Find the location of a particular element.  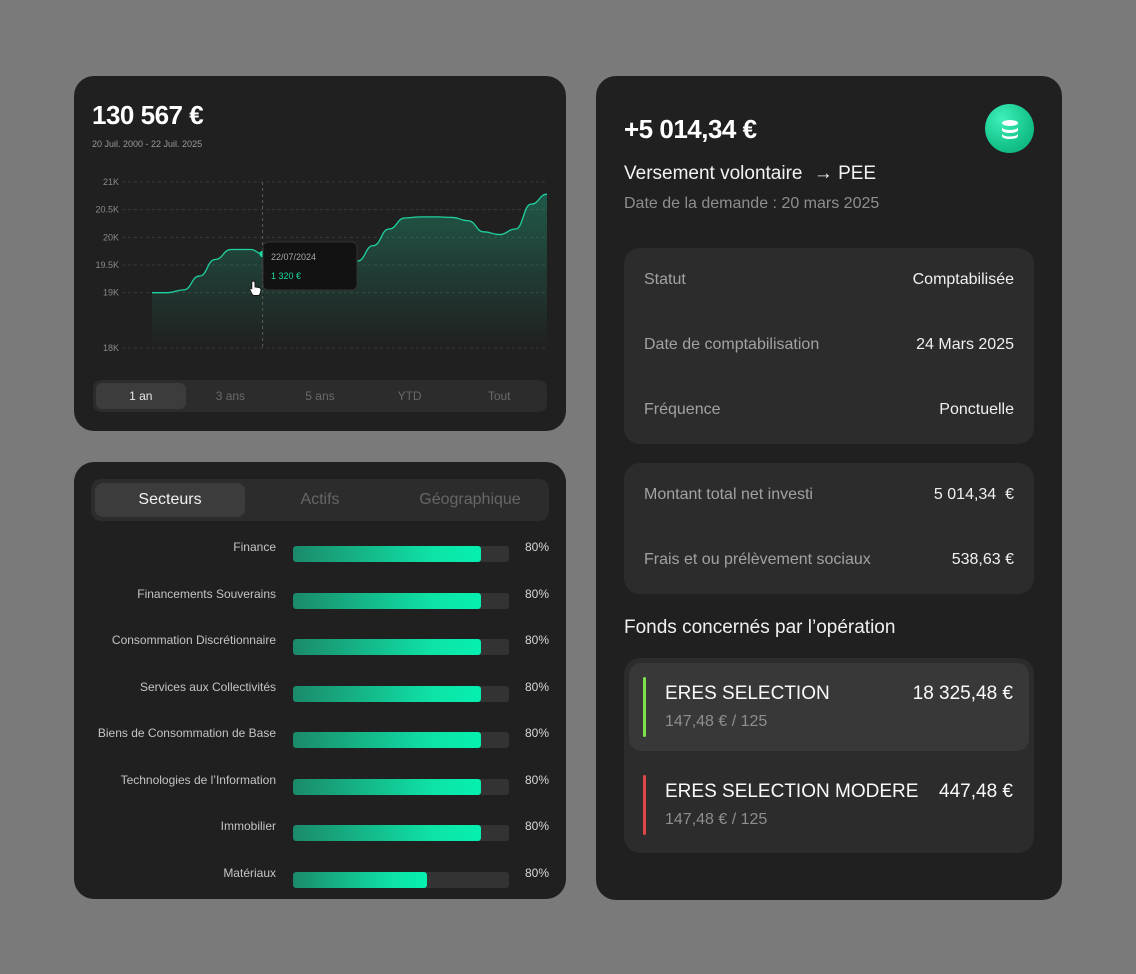

period-label: 20 Juil. 2000 - 22 Juil. 2025 is located at coordinates (147, 144).